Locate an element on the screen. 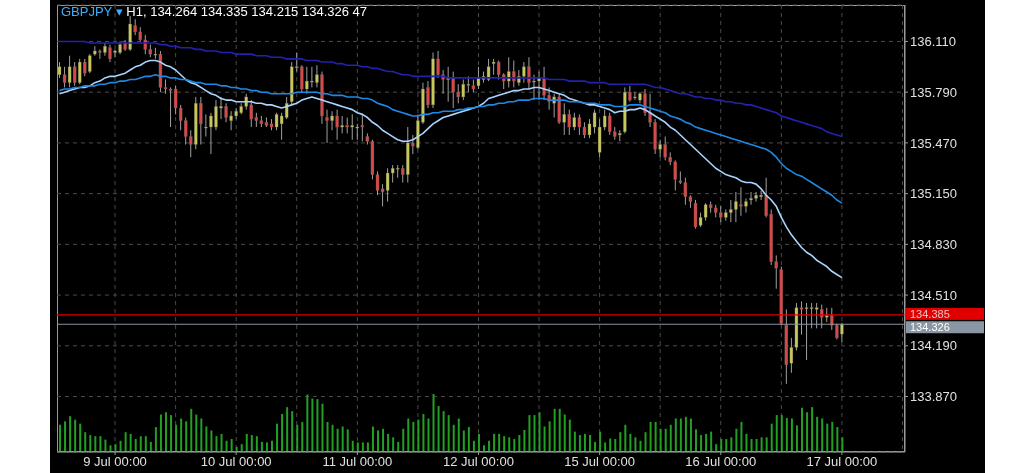  y-tick-label: 135.790 is located at coordinates (933, 92).